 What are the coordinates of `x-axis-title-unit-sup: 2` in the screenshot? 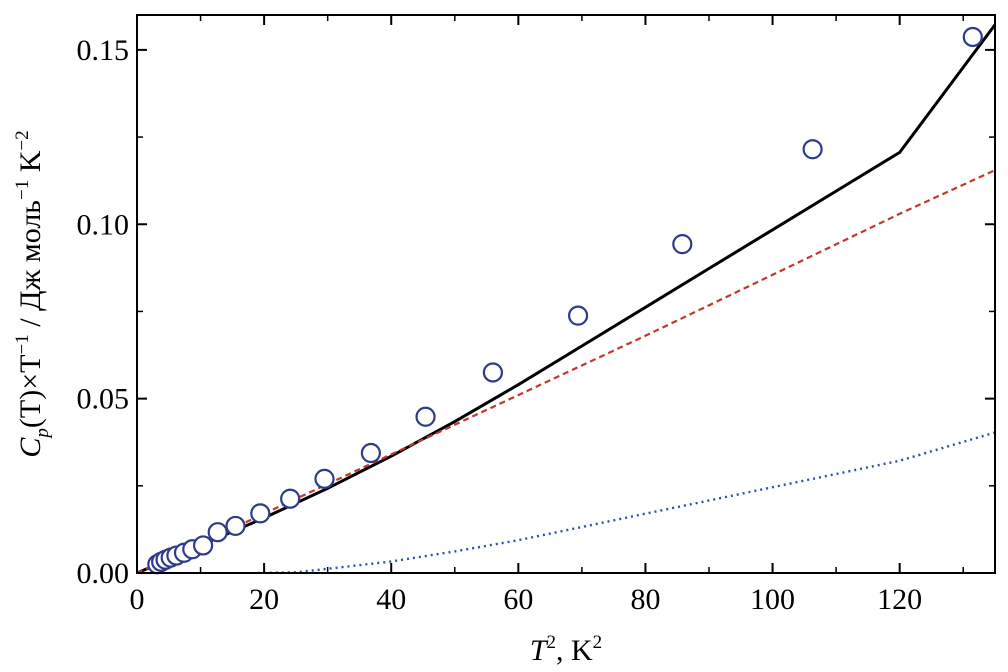 It's located at (598, 642).